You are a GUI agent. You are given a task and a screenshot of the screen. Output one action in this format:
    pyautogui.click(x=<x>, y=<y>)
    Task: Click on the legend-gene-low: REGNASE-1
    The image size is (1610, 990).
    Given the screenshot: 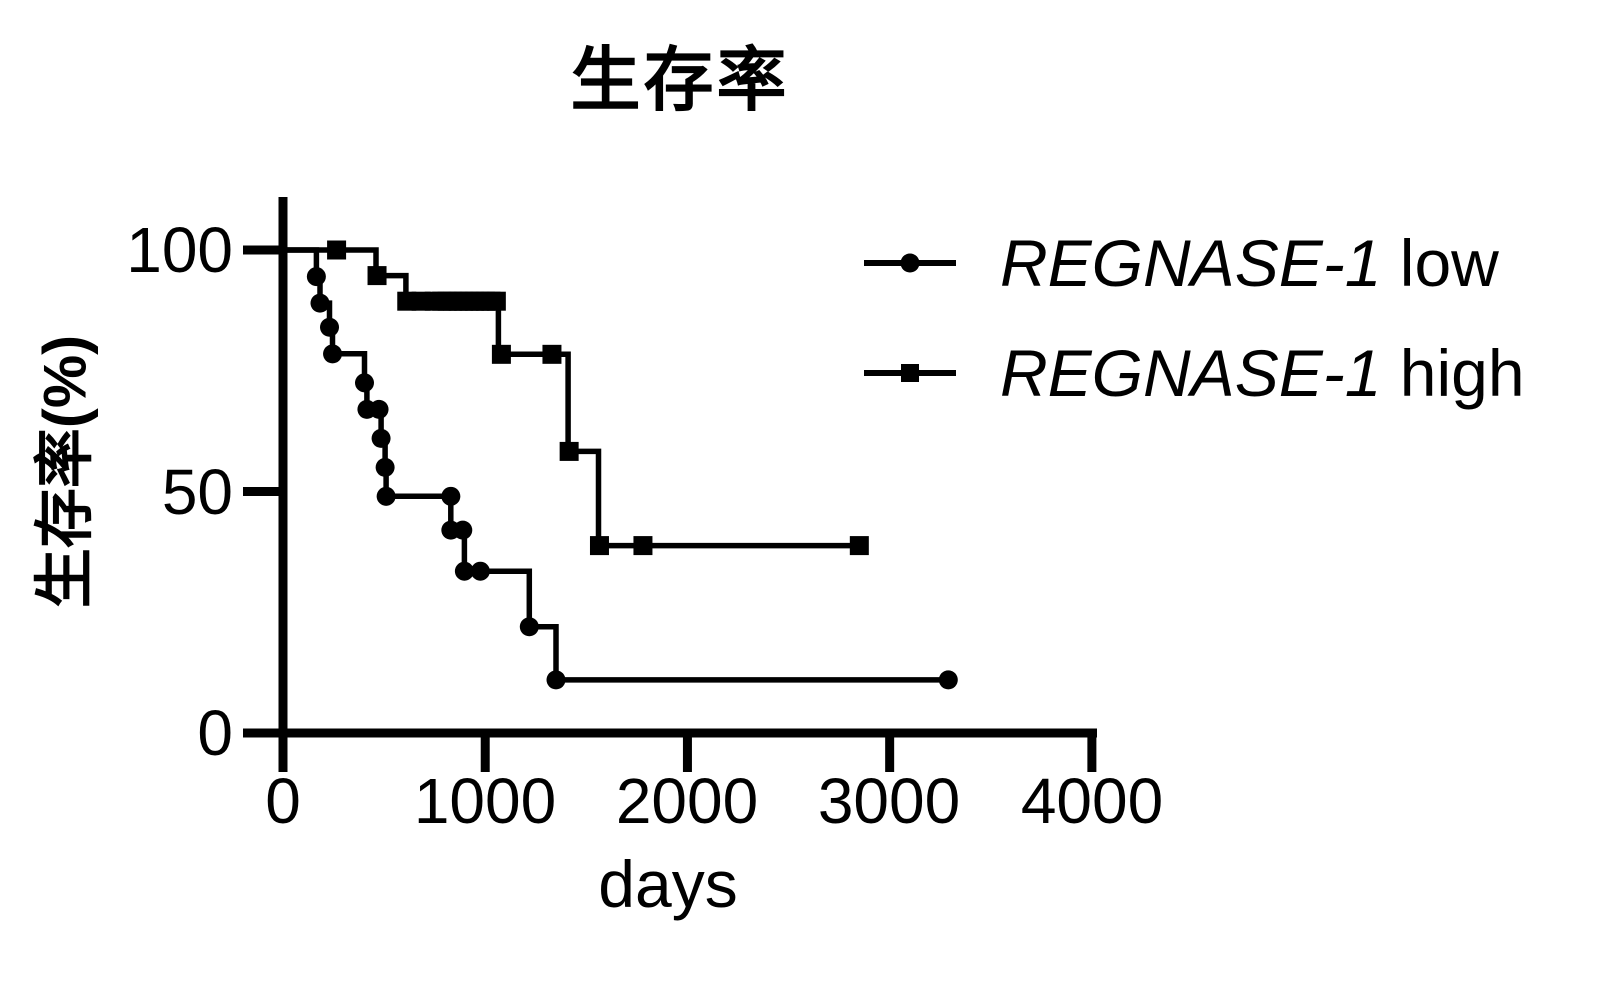 What is the action you would take?
    pyautogui.click(x=1191, y=263)
    